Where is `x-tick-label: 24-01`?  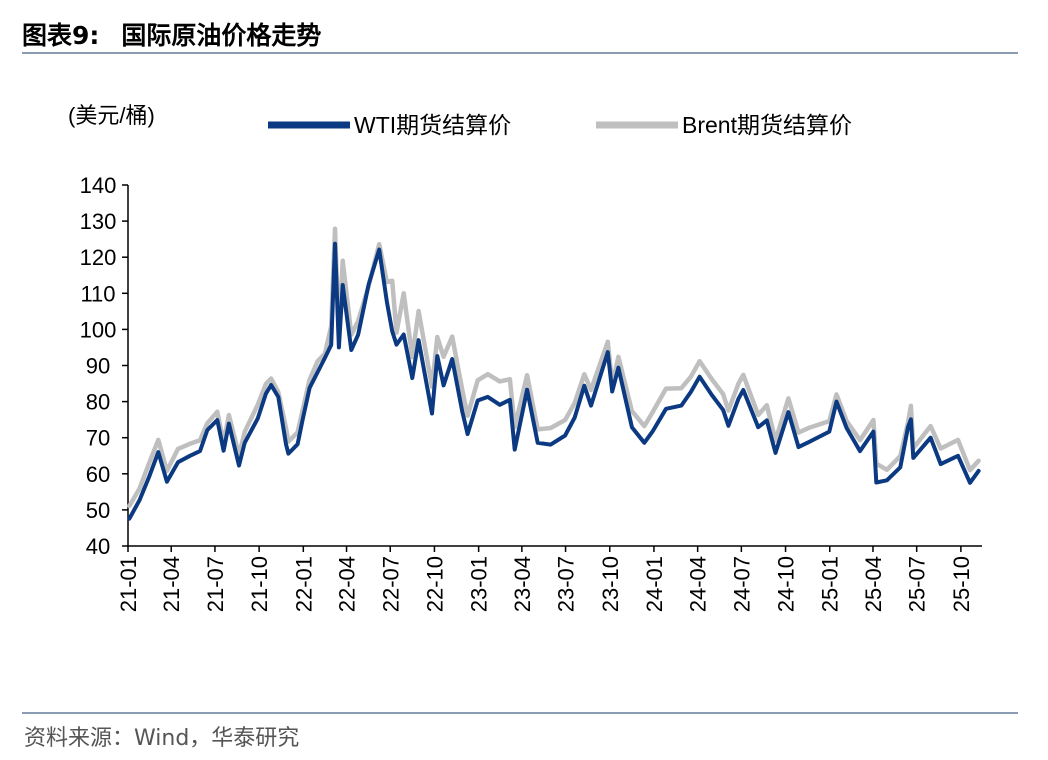 x-tick-label: 24-01 is located at coordinates (654, 584).